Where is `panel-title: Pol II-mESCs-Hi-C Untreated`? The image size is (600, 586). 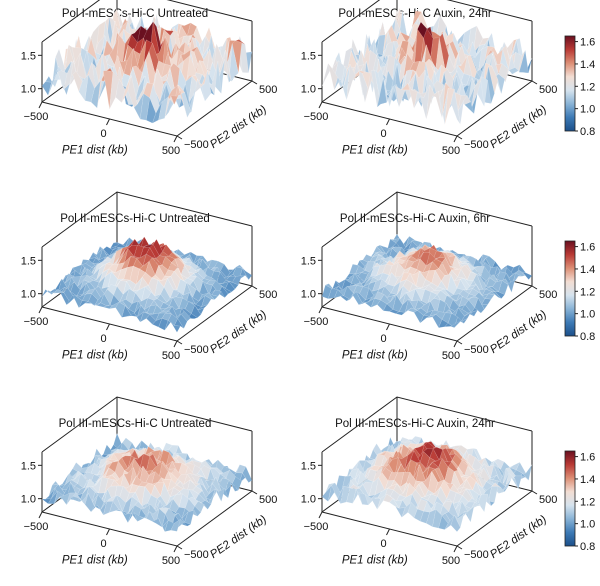
panel-title: Pol II-mESCs-Hi-C Untreated is located at coordinates (135, 219).